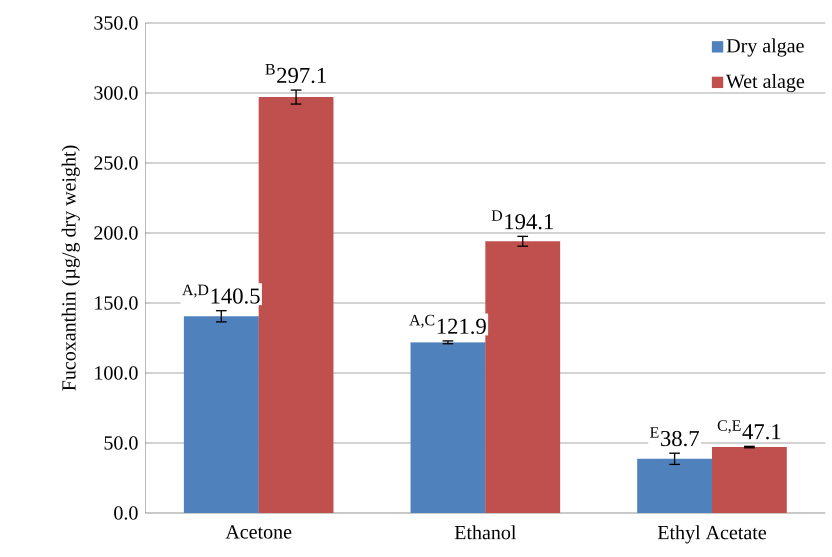 The height and width of the screenshot is (557, 832). What do you see at coordinates (116, 373) in the screenshot?
I see `y-tick-label: 100.0` at bounding box center [116, 373].